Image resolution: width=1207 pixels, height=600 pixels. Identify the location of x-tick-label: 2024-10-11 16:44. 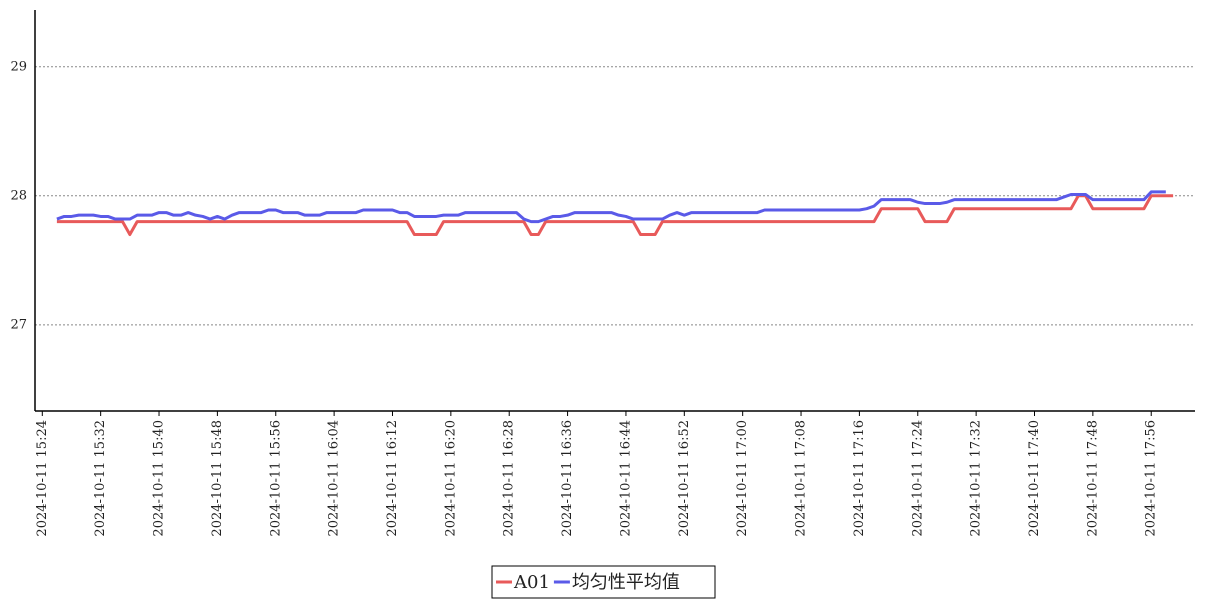
(625, 478).